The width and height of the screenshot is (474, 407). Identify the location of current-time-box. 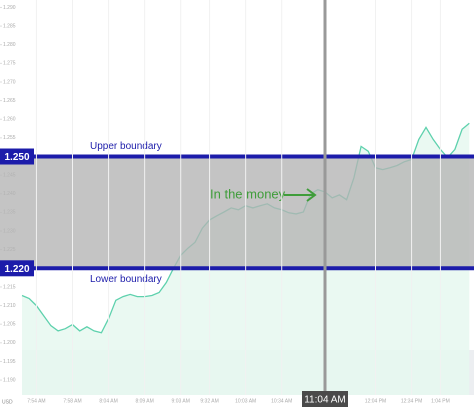
(325, 399).